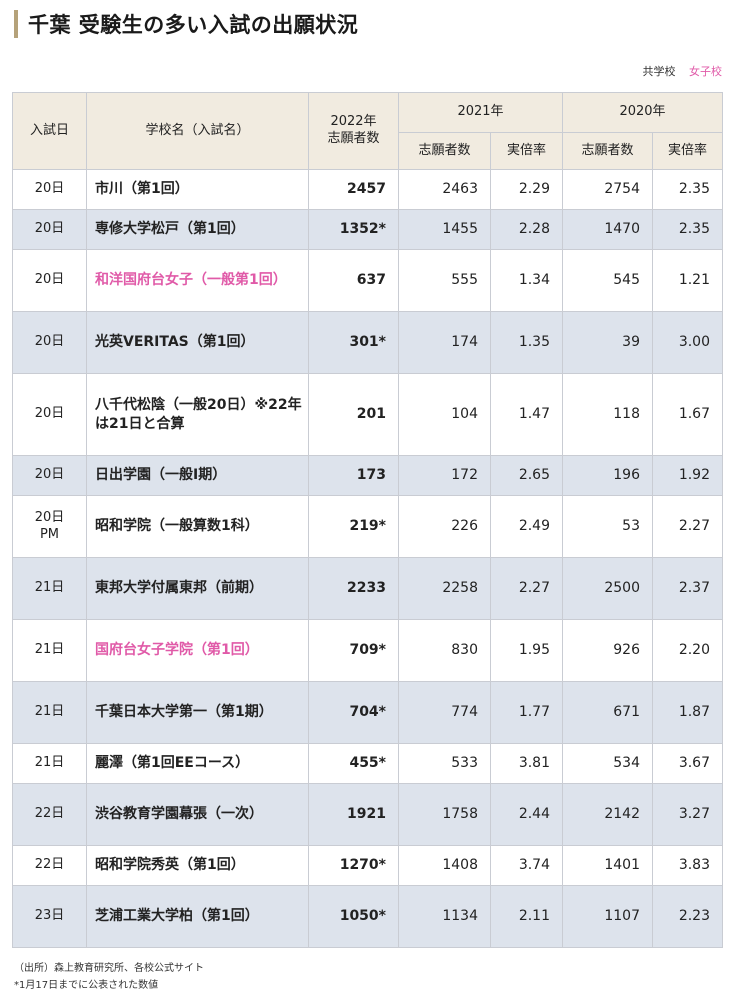 The width and height of the screenshot is (740, 1002). Describe the element at coordinates (444, 763) in the screenshot. I see `cell-2021-applicants: 533` at that location.